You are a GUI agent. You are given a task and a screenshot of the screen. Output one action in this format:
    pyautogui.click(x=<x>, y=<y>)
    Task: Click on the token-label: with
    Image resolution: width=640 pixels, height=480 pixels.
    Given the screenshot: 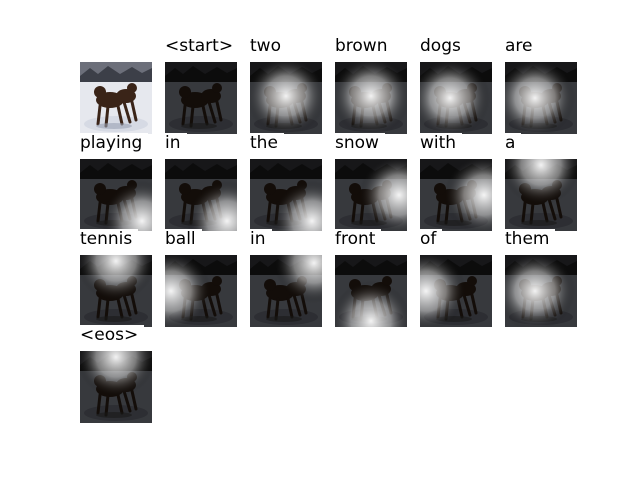 What is the action you would take?
    pyautogui.click(x=441, y=143)
    